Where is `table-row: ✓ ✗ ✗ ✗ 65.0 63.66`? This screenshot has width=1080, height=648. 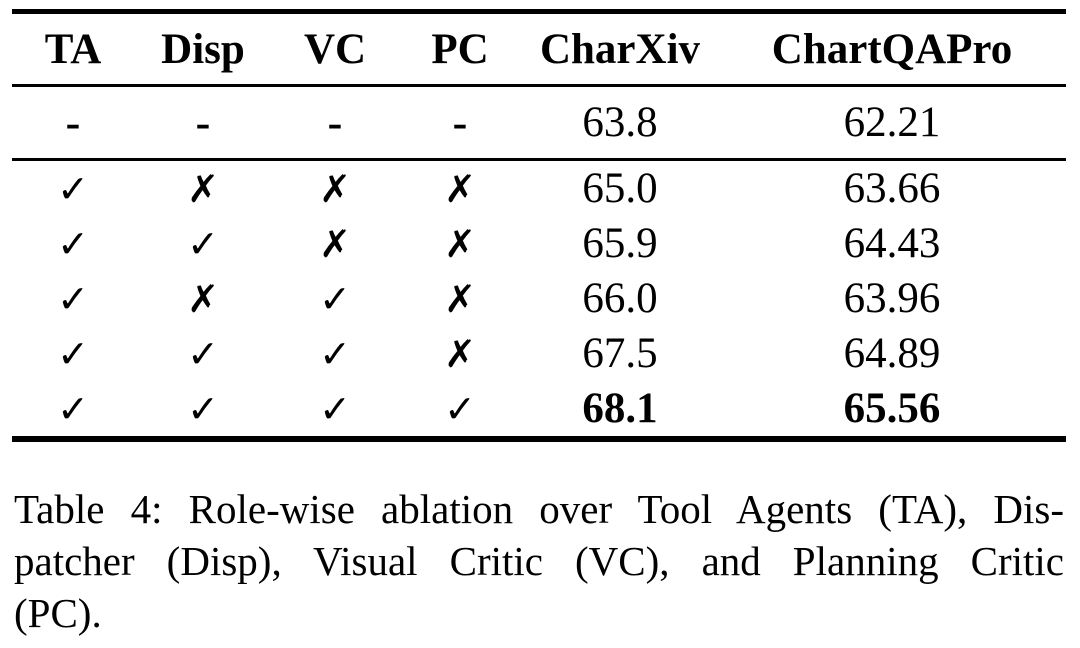
table-row: ✓ ✗ ✗ ✗ 65.0 63.66 is located at coordinates (539, 188).